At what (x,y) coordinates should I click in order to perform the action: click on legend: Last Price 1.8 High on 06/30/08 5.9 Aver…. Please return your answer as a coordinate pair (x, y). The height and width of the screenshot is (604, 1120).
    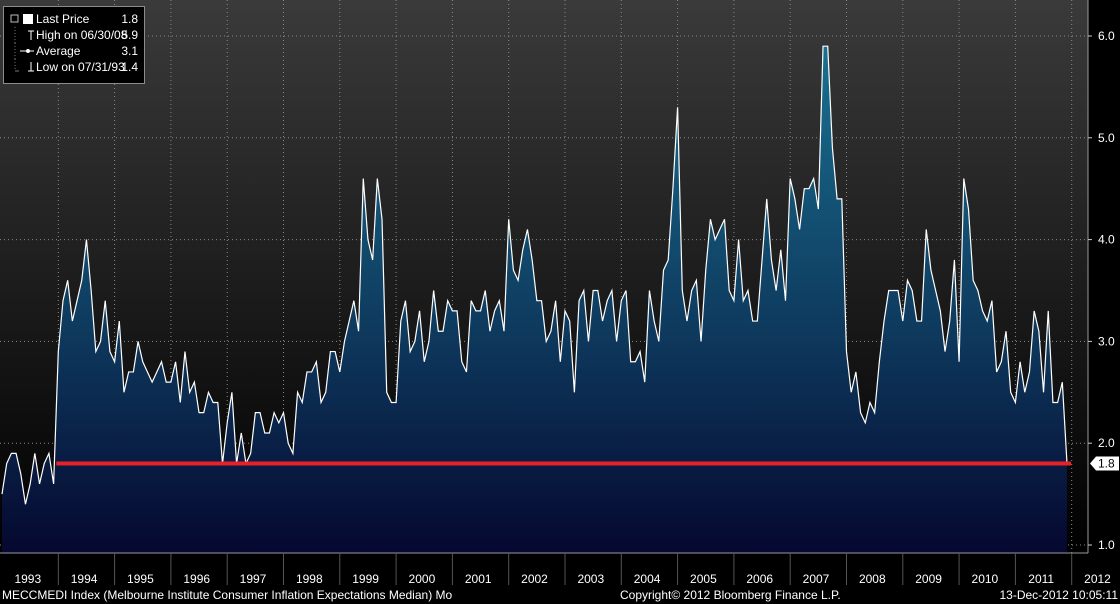
    Looking at the image, I should click on (74, 45).